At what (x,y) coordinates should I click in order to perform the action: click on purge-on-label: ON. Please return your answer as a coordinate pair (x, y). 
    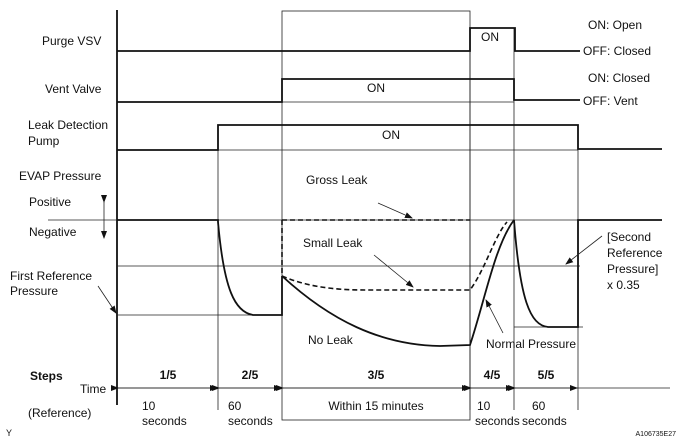
    Looking at the image, I should click on (490, 37).